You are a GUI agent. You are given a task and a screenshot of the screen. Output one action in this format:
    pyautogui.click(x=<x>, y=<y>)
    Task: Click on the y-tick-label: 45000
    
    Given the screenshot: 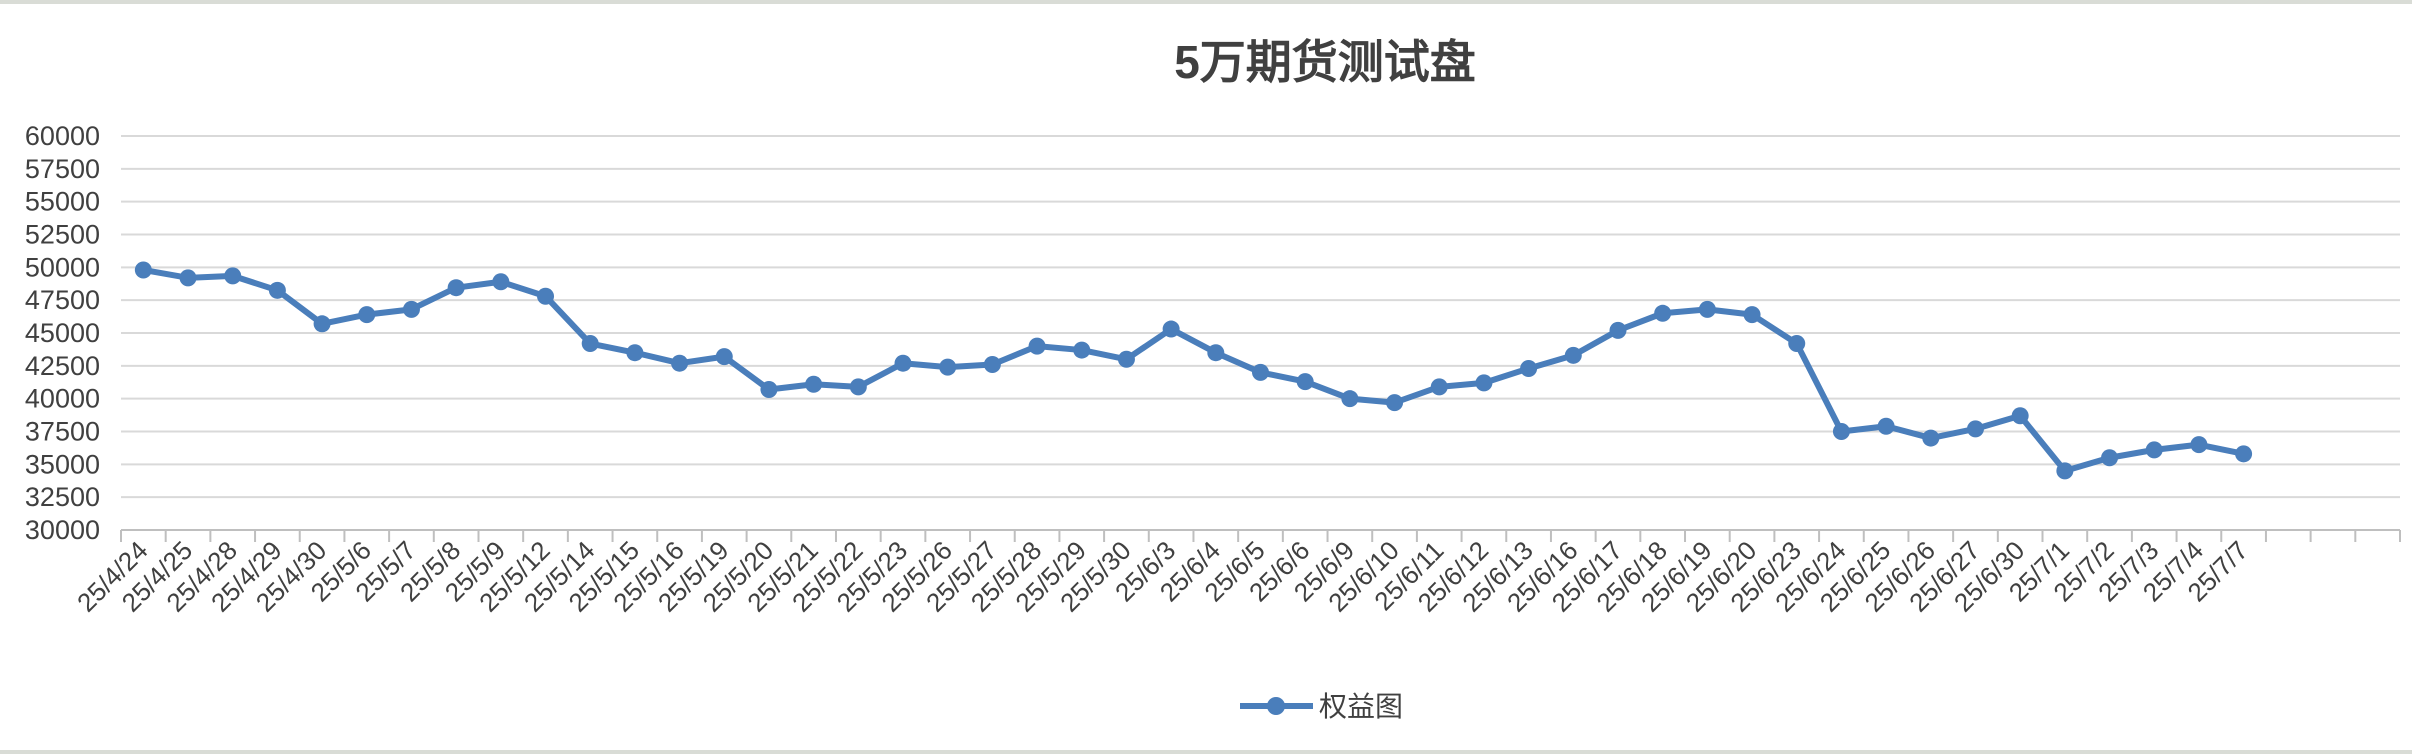 What is the action you would take?
    pyautogui.click(x=62, y=333)
    